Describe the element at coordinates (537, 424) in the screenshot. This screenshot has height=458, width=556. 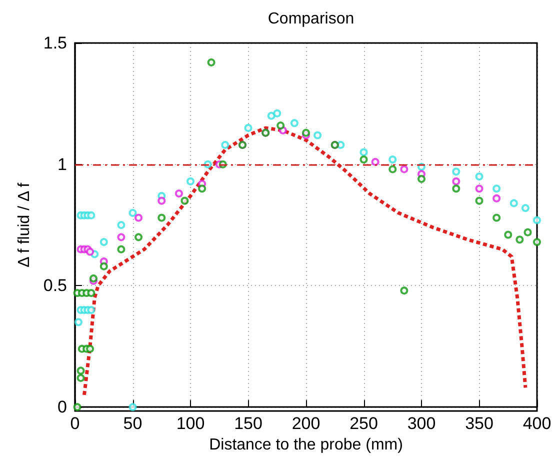
I see `x-tick-label: 400` at that location.